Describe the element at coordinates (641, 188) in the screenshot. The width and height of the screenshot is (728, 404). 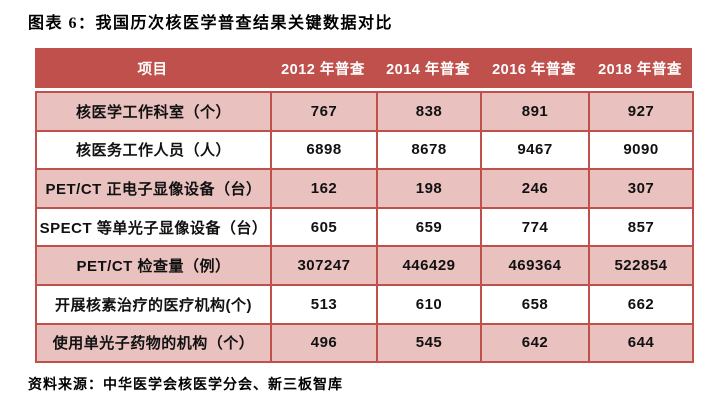
I see `table-cell: 307` at that location.